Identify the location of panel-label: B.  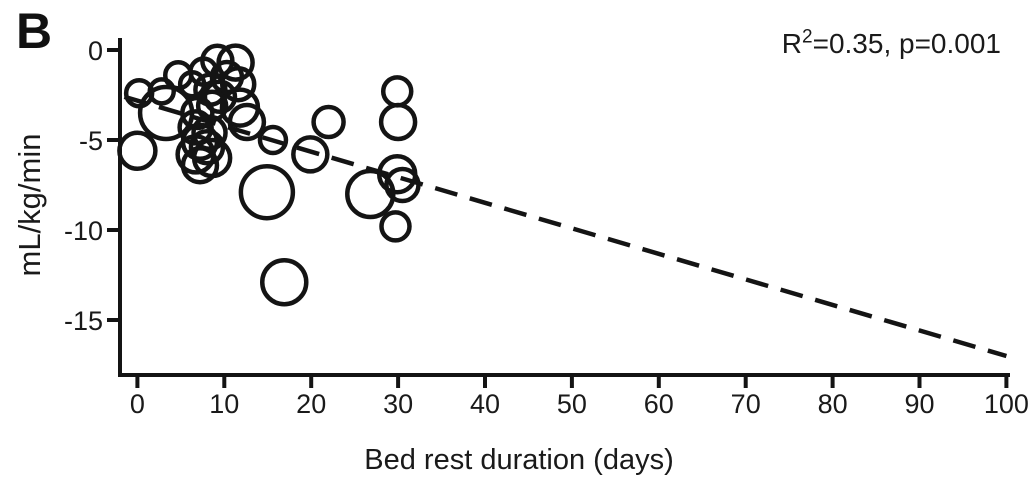
(34, 31).